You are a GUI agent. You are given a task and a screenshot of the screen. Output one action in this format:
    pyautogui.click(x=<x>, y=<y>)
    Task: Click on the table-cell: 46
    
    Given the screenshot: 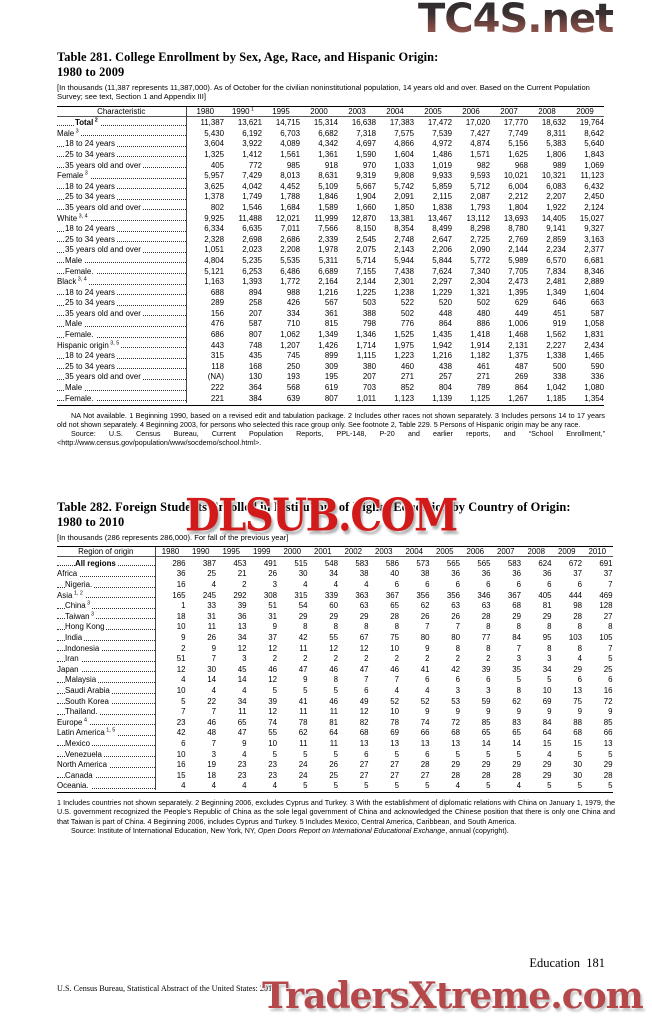 What is the action you would take?
    pyautogui.click(x=211, y=722)
    